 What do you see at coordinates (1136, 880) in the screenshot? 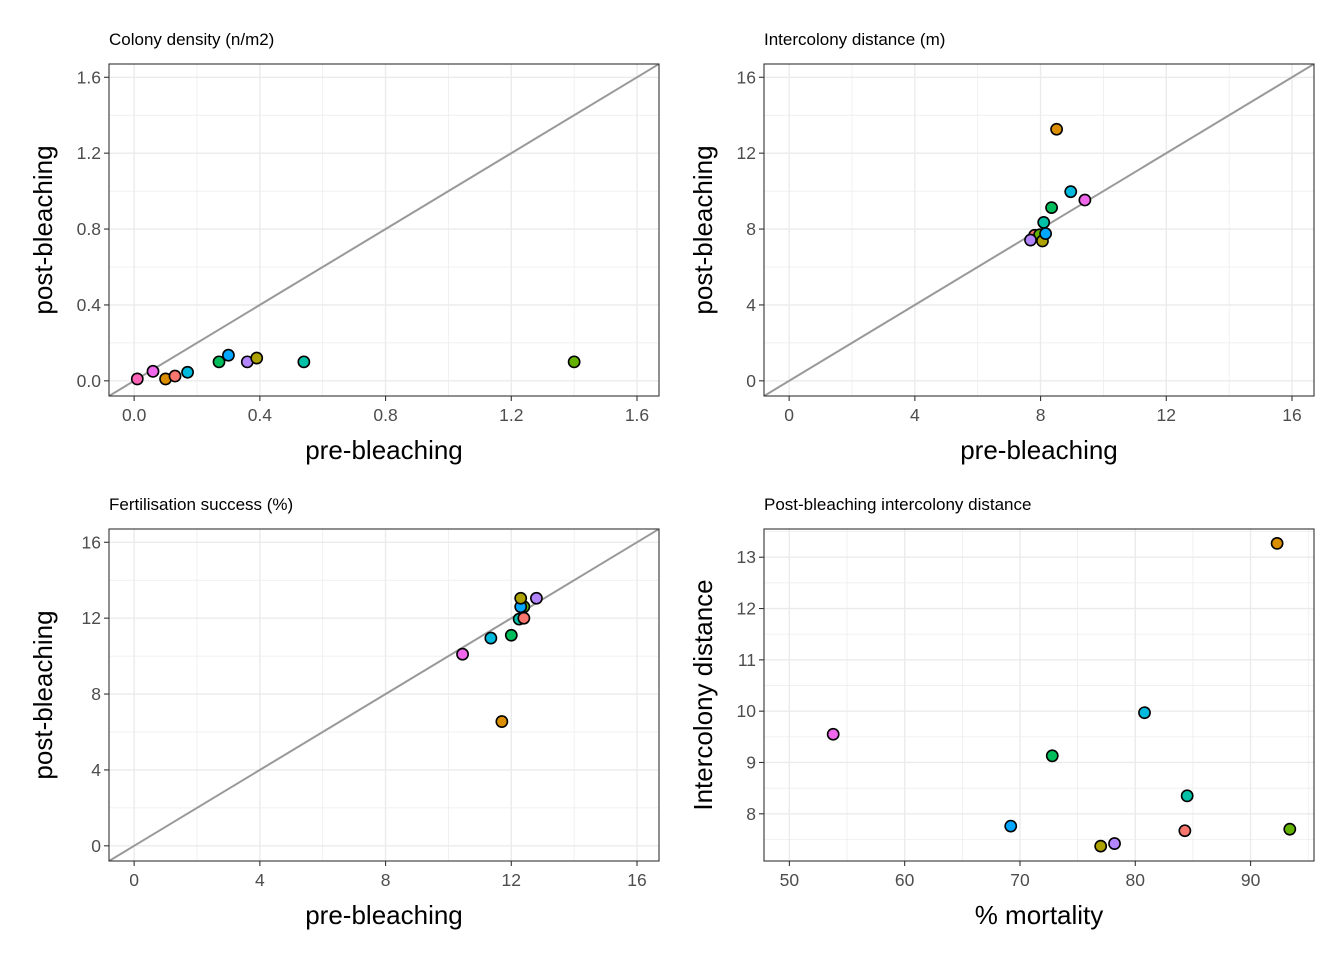
I see `x-tick-label: 80` at bounding box center [1136, 880].